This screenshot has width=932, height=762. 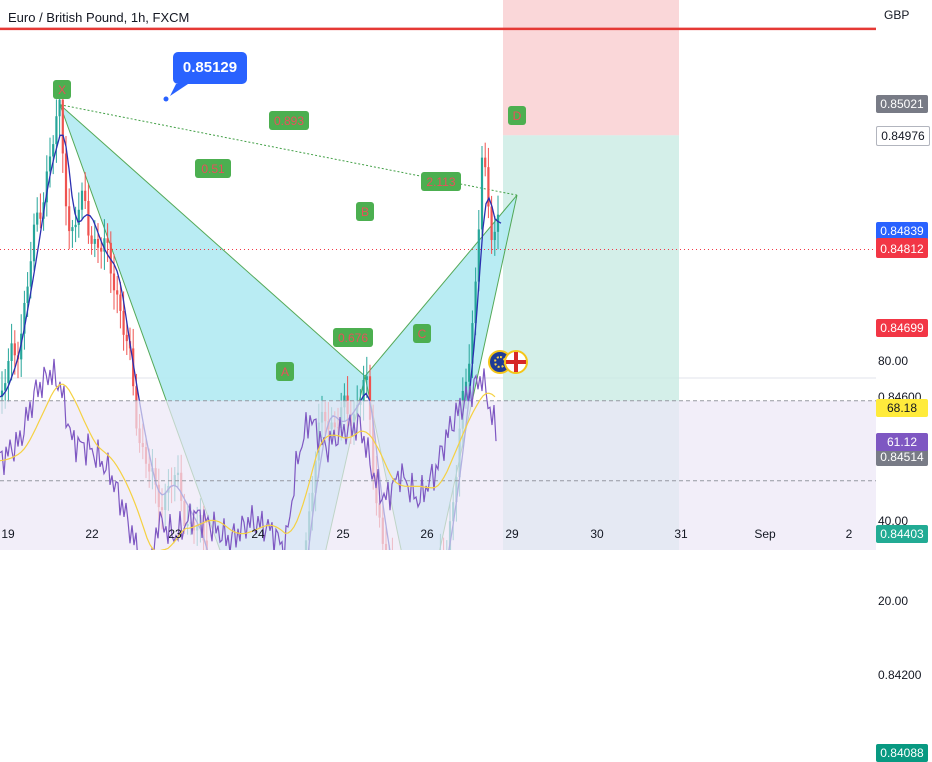 I want to click on price-tag: 0.84812, so click(x=902, y=249).